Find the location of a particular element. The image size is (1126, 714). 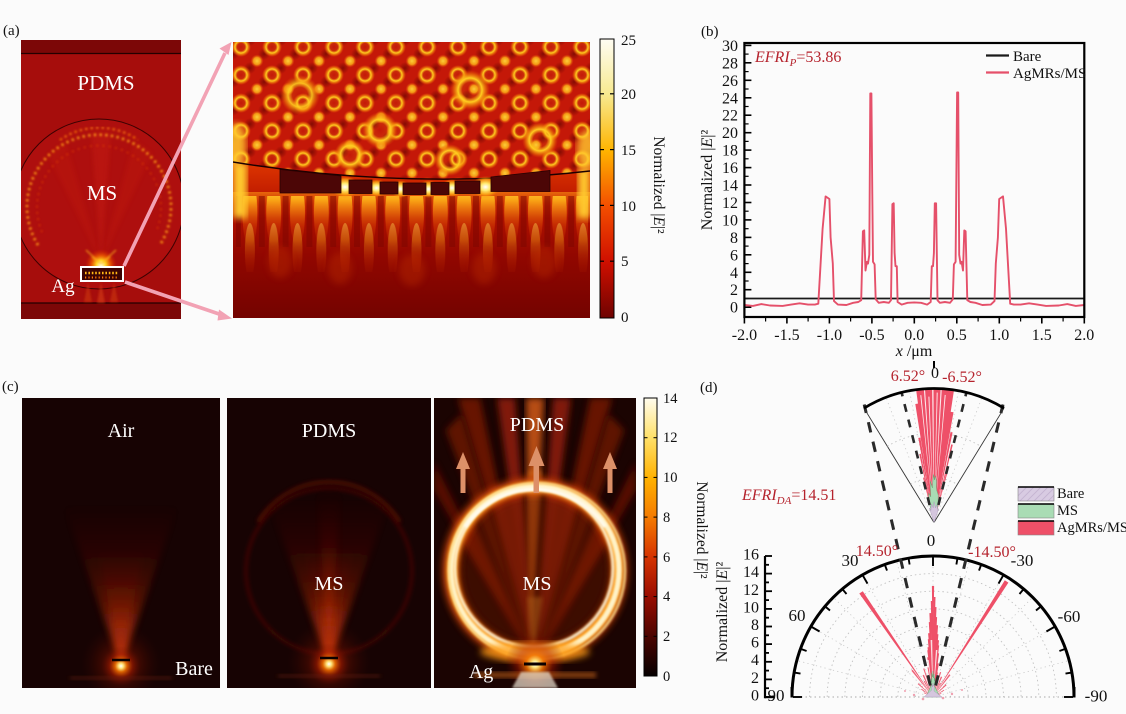

svg-text: 60 is located at coordinates (797, 615).